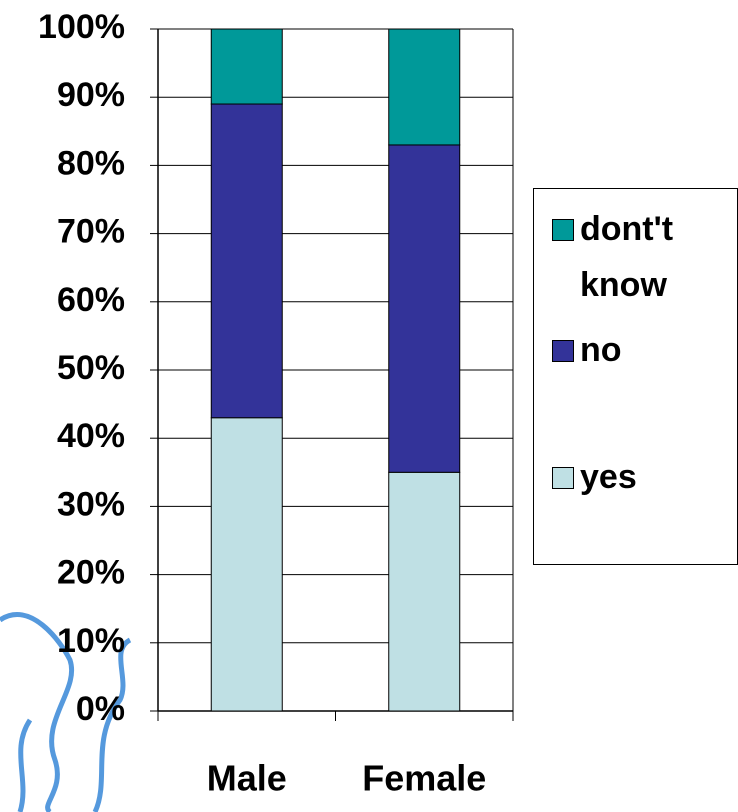  Describe the element at coordinates (81, 27) in the screenshot. I see `y-tick-label: 100%` at that location.